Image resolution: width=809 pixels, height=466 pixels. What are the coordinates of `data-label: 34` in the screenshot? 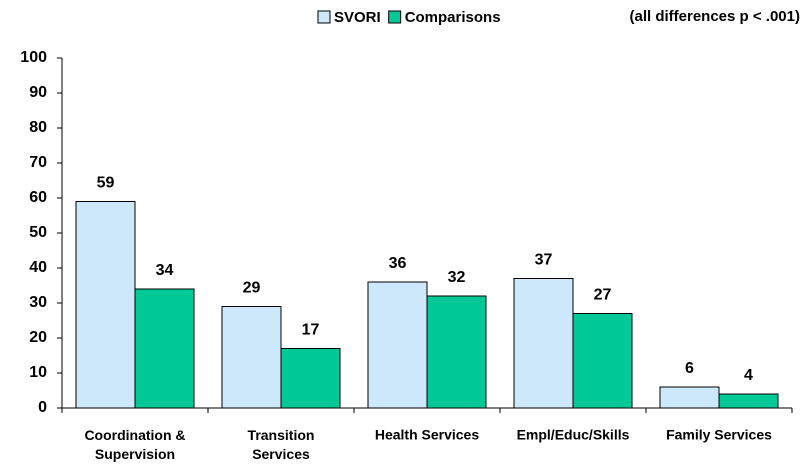 It's located at (165, 270).